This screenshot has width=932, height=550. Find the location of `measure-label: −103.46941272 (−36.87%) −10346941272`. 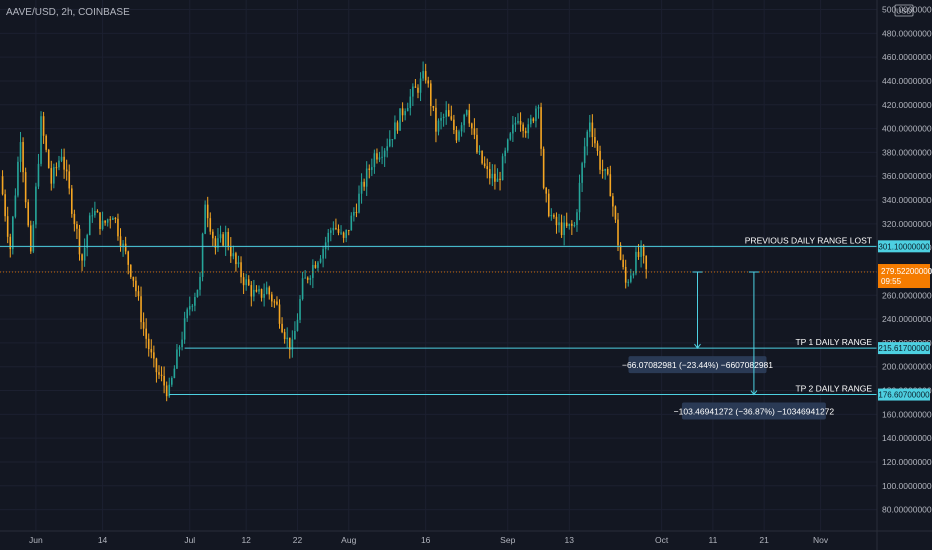

measure-label: −103.46941272 (−36.87%) −10346941272 is located at coordinates (754, 412).